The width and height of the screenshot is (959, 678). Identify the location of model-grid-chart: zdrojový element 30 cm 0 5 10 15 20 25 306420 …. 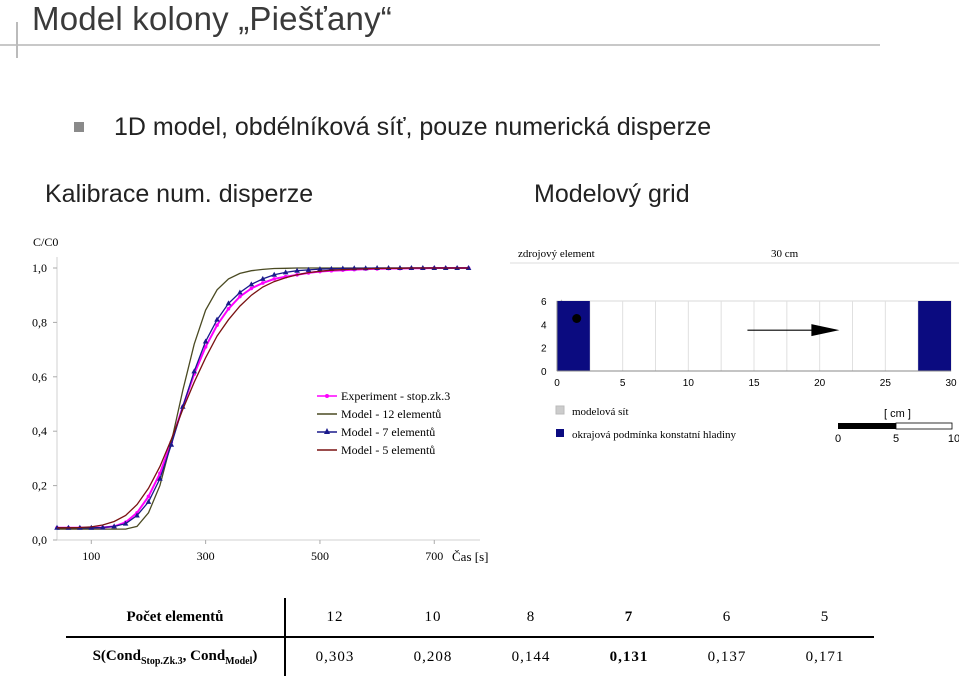
(734, 346).